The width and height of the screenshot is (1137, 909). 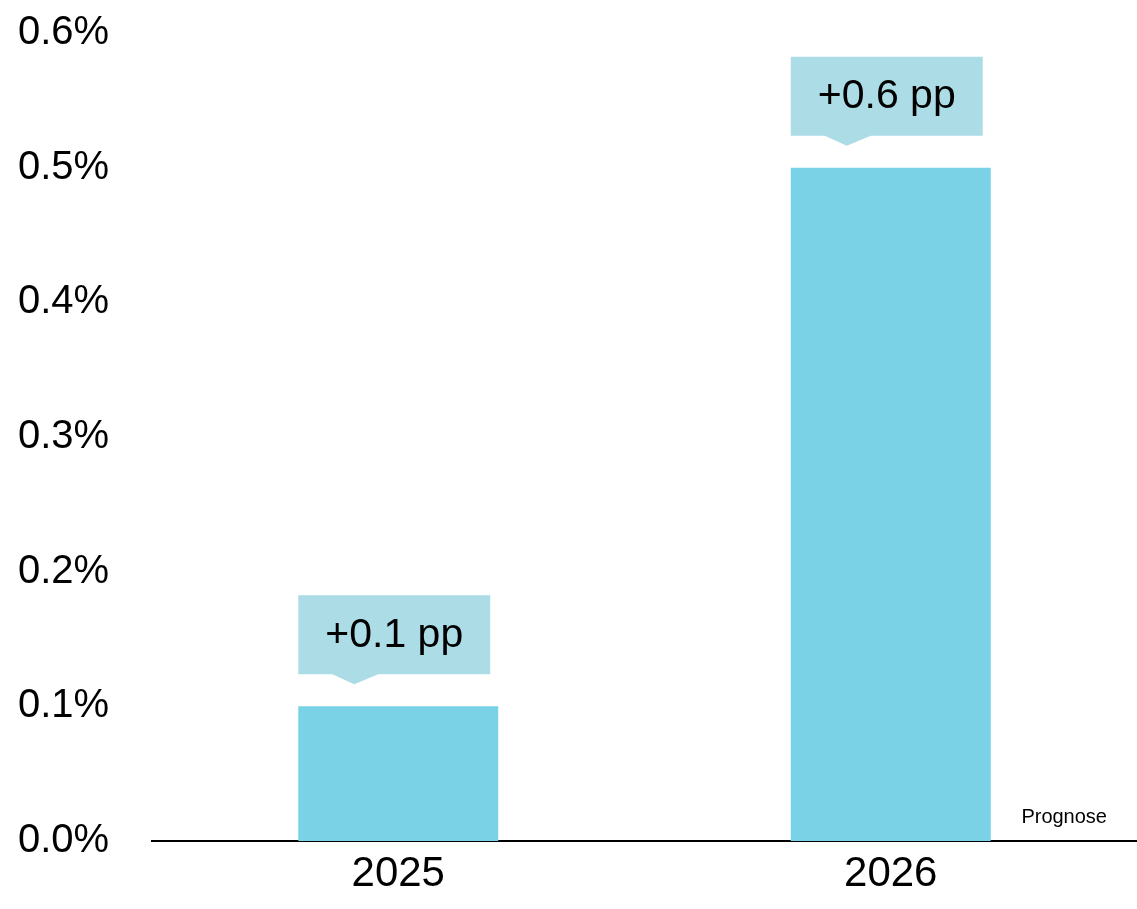 What do you see at coordinates (64, 30) in the screenshot?
I see `y-tick-label: 0.6%` at bounding box center [64, 30].